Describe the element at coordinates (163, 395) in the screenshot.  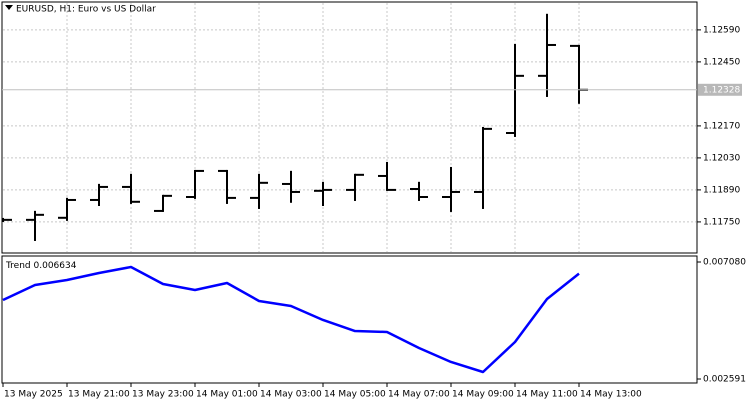
I see `x-tick-label: 13 May 23:00` at that location.